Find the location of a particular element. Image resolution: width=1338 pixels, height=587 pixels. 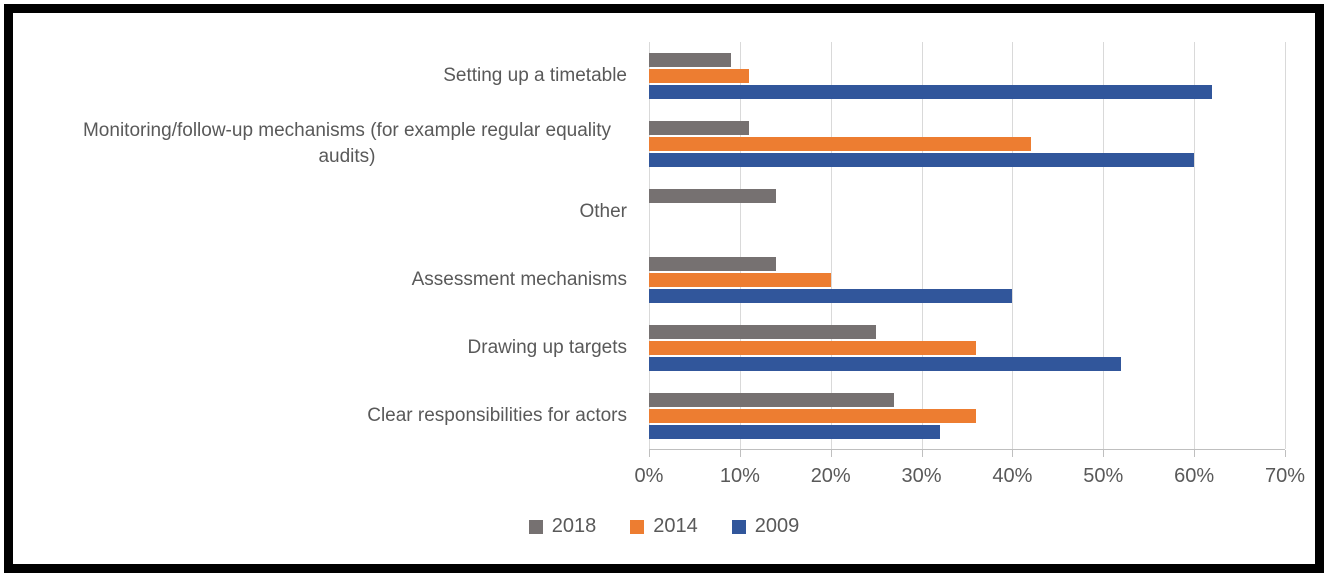

x-tick-label: 60% is located at coordinates (1194, 476).